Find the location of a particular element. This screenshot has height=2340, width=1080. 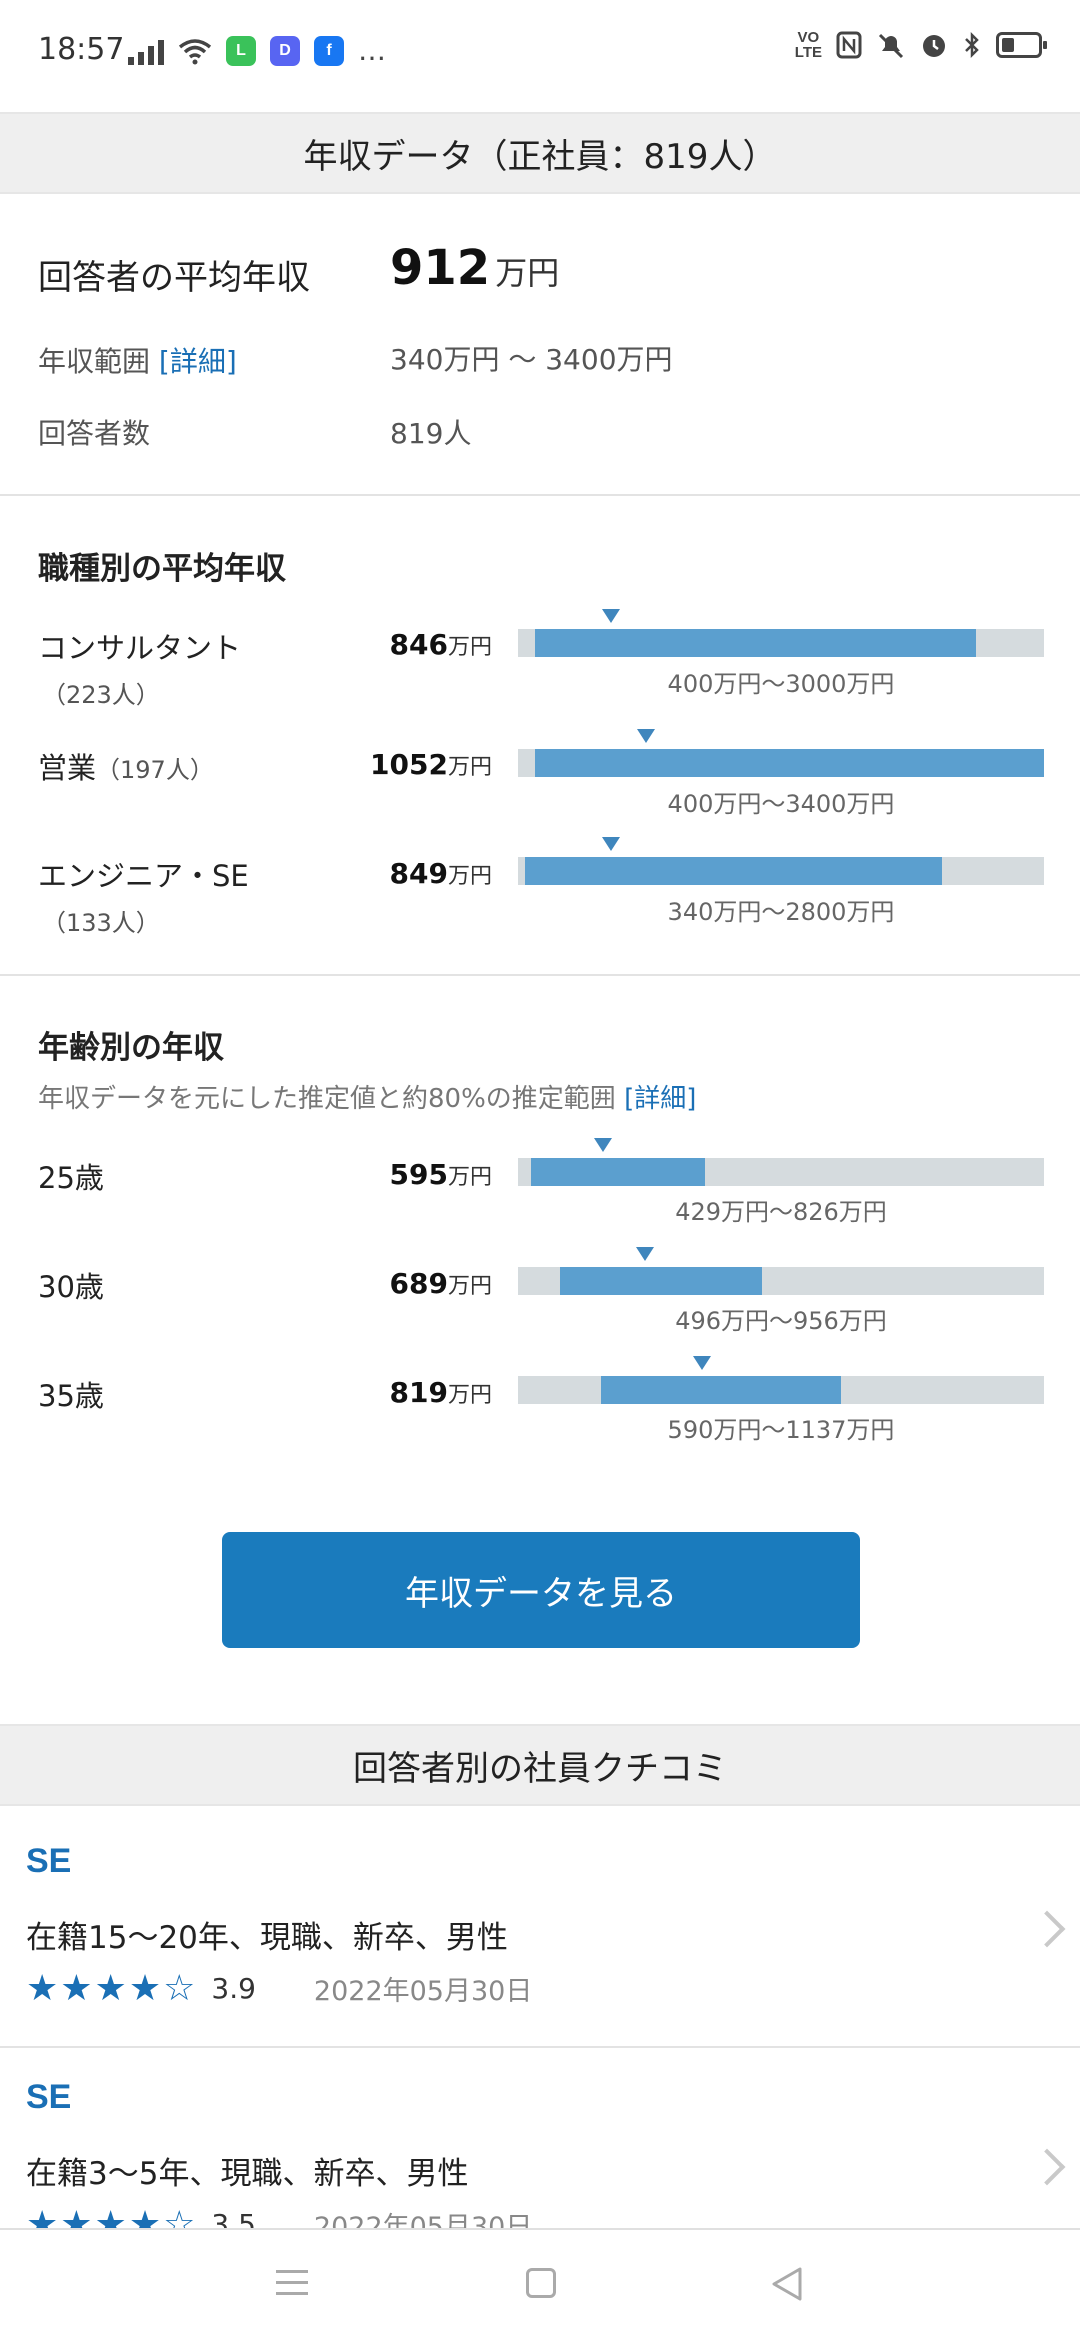

review-meta: ★★★★☆ 3.5 2022年05月30日 is located at coordinates (279, 2216).